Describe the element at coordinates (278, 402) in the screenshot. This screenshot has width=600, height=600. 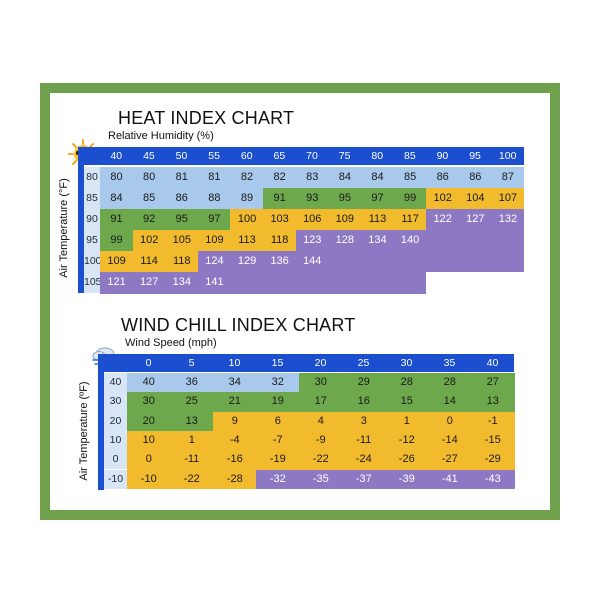
I see `wind-table-cell: 19` at that location.